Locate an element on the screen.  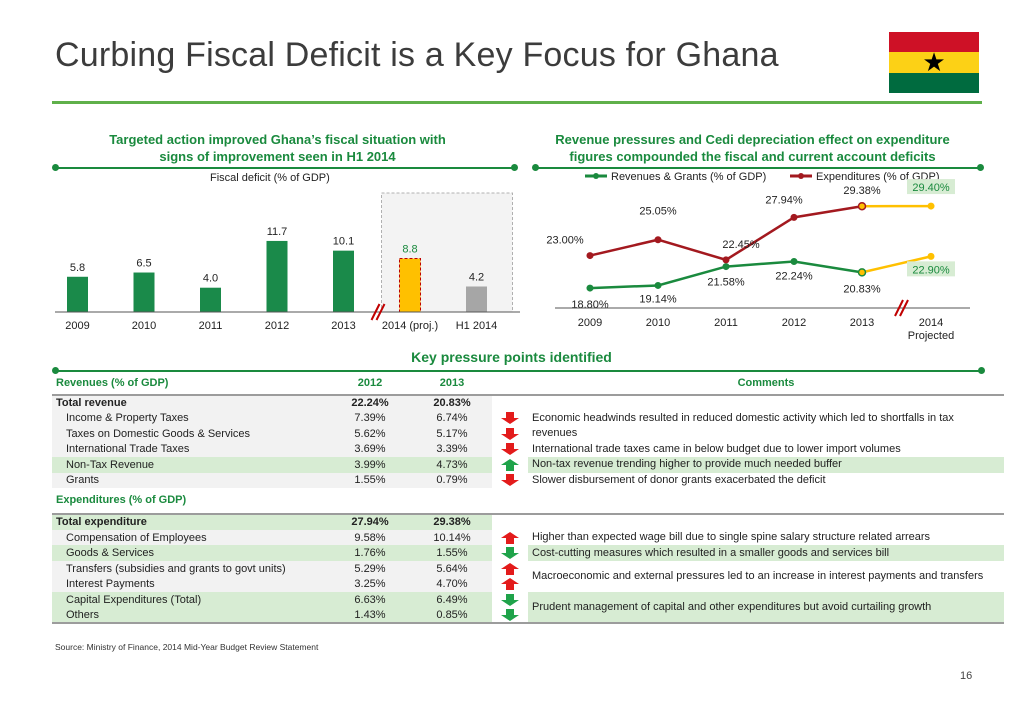
arrow-up-icon is located at coordinates (510, 568).